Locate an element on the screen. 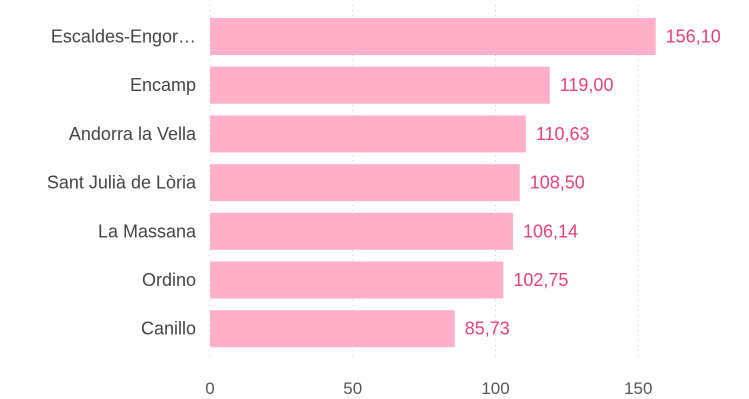 Image resolution: width=749 pixels, height=399 pixels. x-tick-label-2: 100 is located at coordinates (495, 388).